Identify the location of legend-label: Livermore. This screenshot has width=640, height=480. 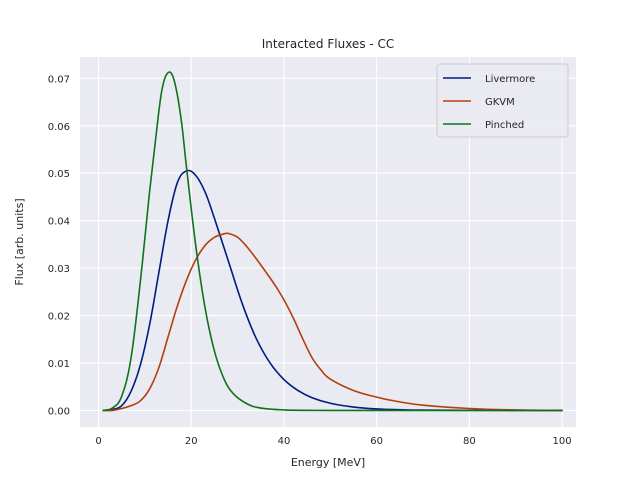
(510, 79).